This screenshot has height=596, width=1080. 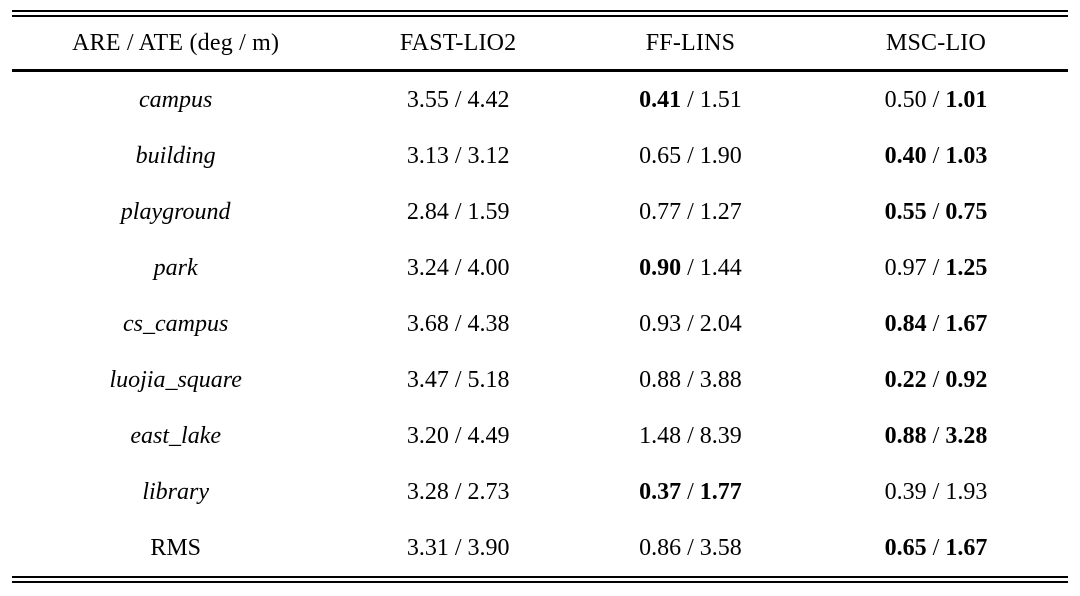 What do you see at coordinates (176, 99) in the screenshot?
I see `sequence-label: campus` at bounding box center [176, 99].